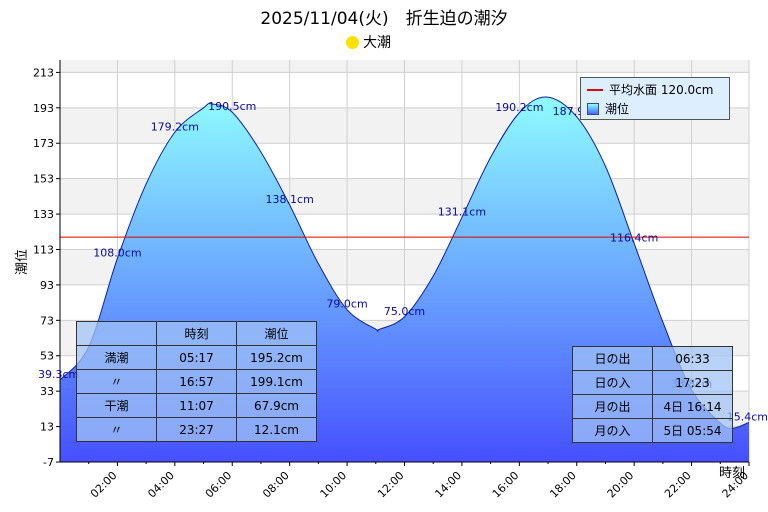 This screenshot has height=512, width=768. I want to click on table-row: 〃 16:57 199.1cm, so click(196, 381).